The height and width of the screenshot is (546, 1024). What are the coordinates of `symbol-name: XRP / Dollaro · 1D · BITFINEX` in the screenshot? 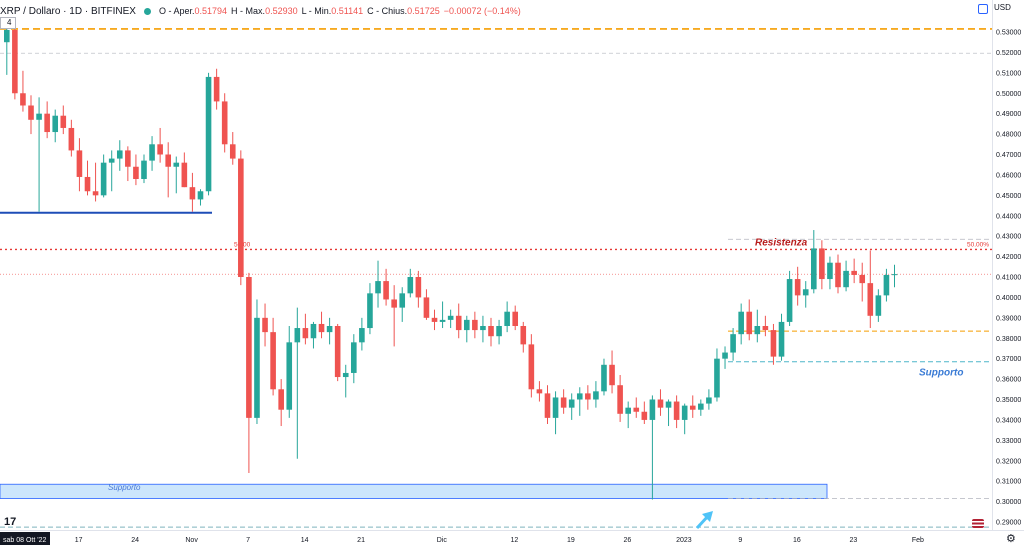 It's located at (68, 11).